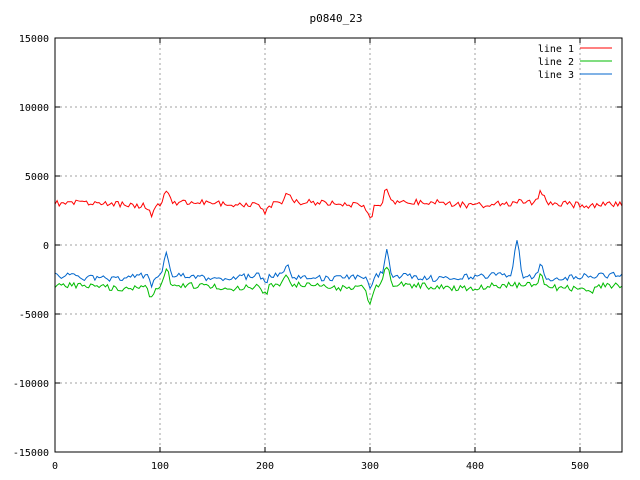  What do you see at coordinates (46, 246) in the screenshot?
I see `y-tick-label: 0` at bounding box center [46, 246].